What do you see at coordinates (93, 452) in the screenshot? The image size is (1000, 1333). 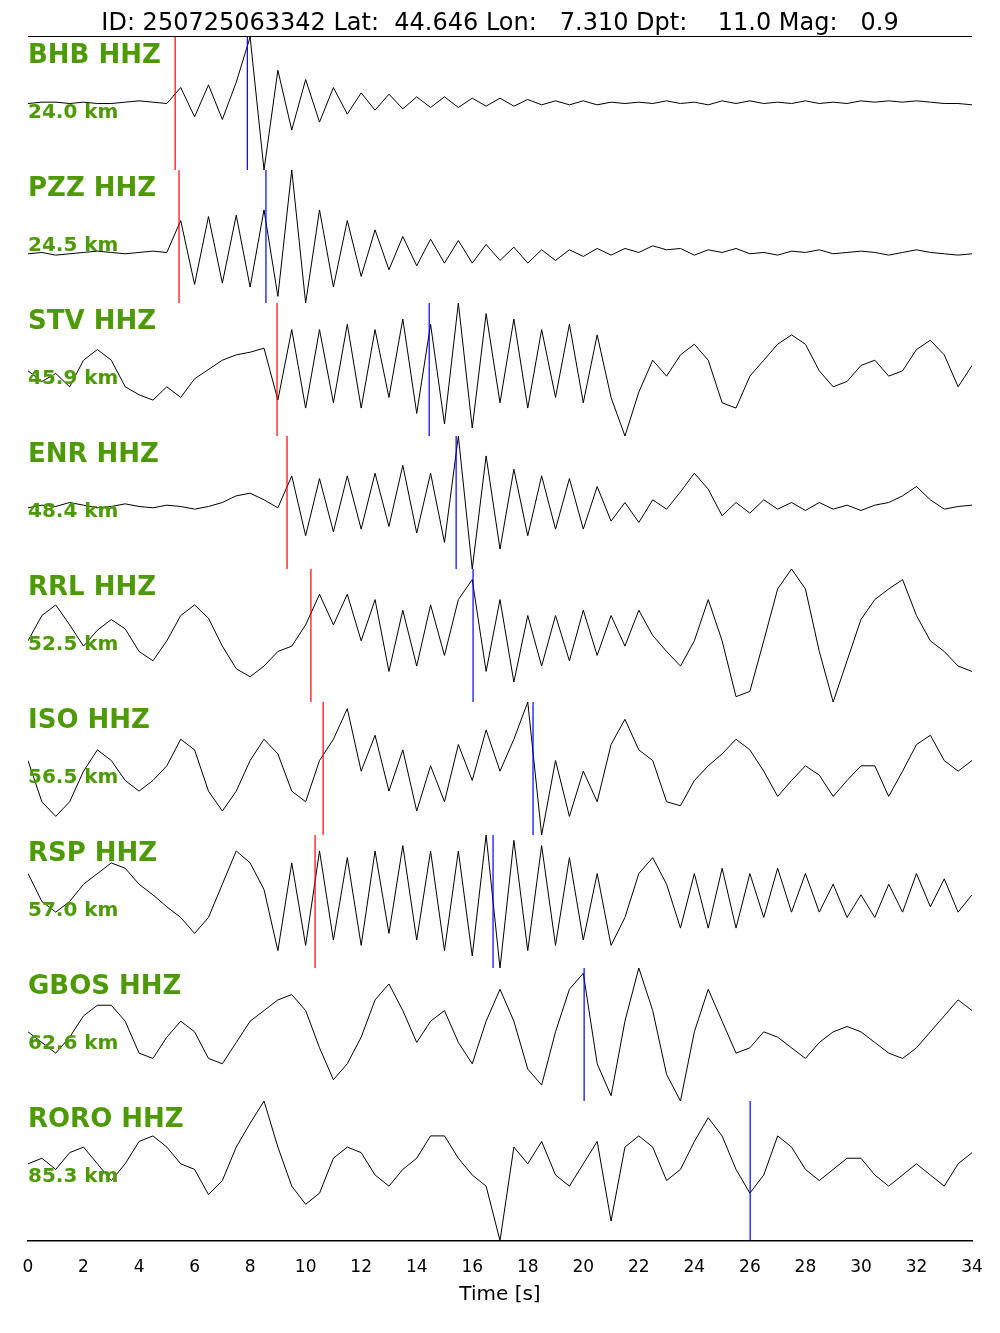 I see `annotation: ENR HHZ` at bounding box center [93, 452].